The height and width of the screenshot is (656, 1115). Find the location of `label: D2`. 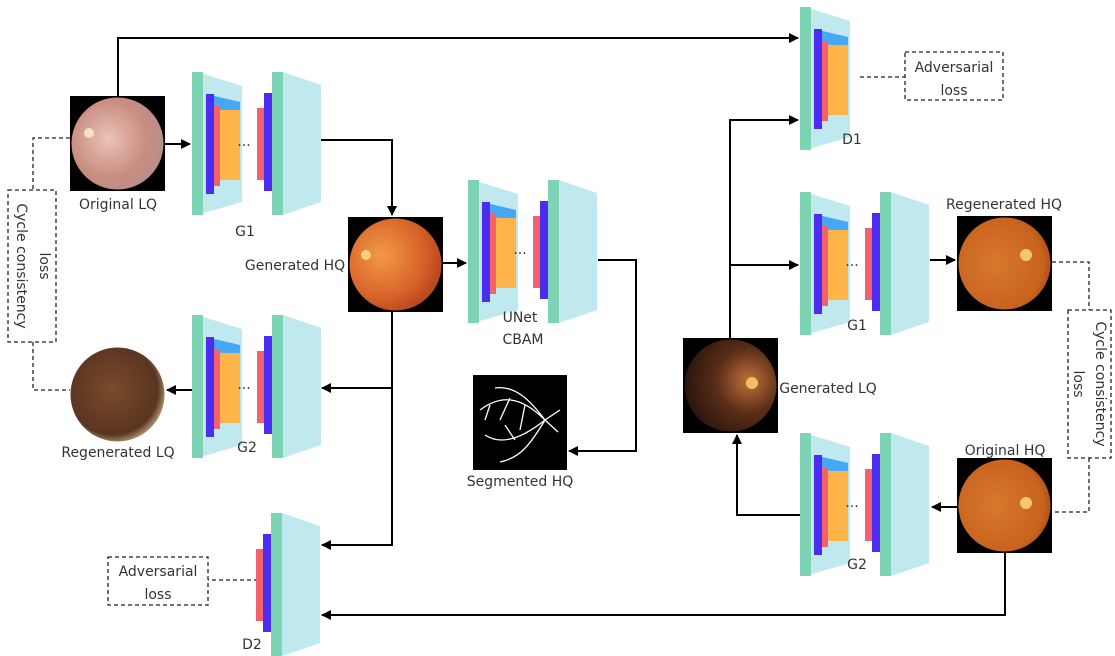

label: D2 is located at coordinates (252, 645).